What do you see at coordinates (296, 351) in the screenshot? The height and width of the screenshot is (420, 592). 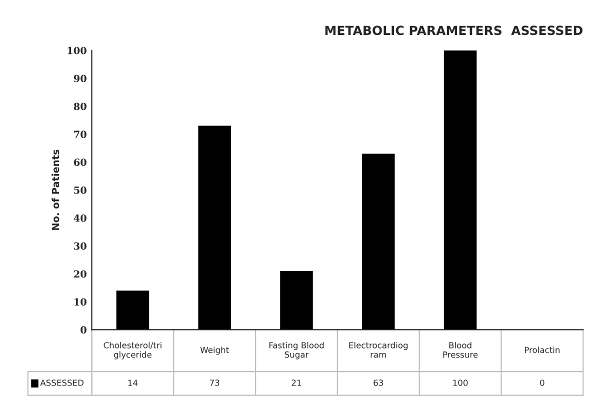 I see `x-tick-label: Fasting Blood Sugar` at bounding box center [296, 351].